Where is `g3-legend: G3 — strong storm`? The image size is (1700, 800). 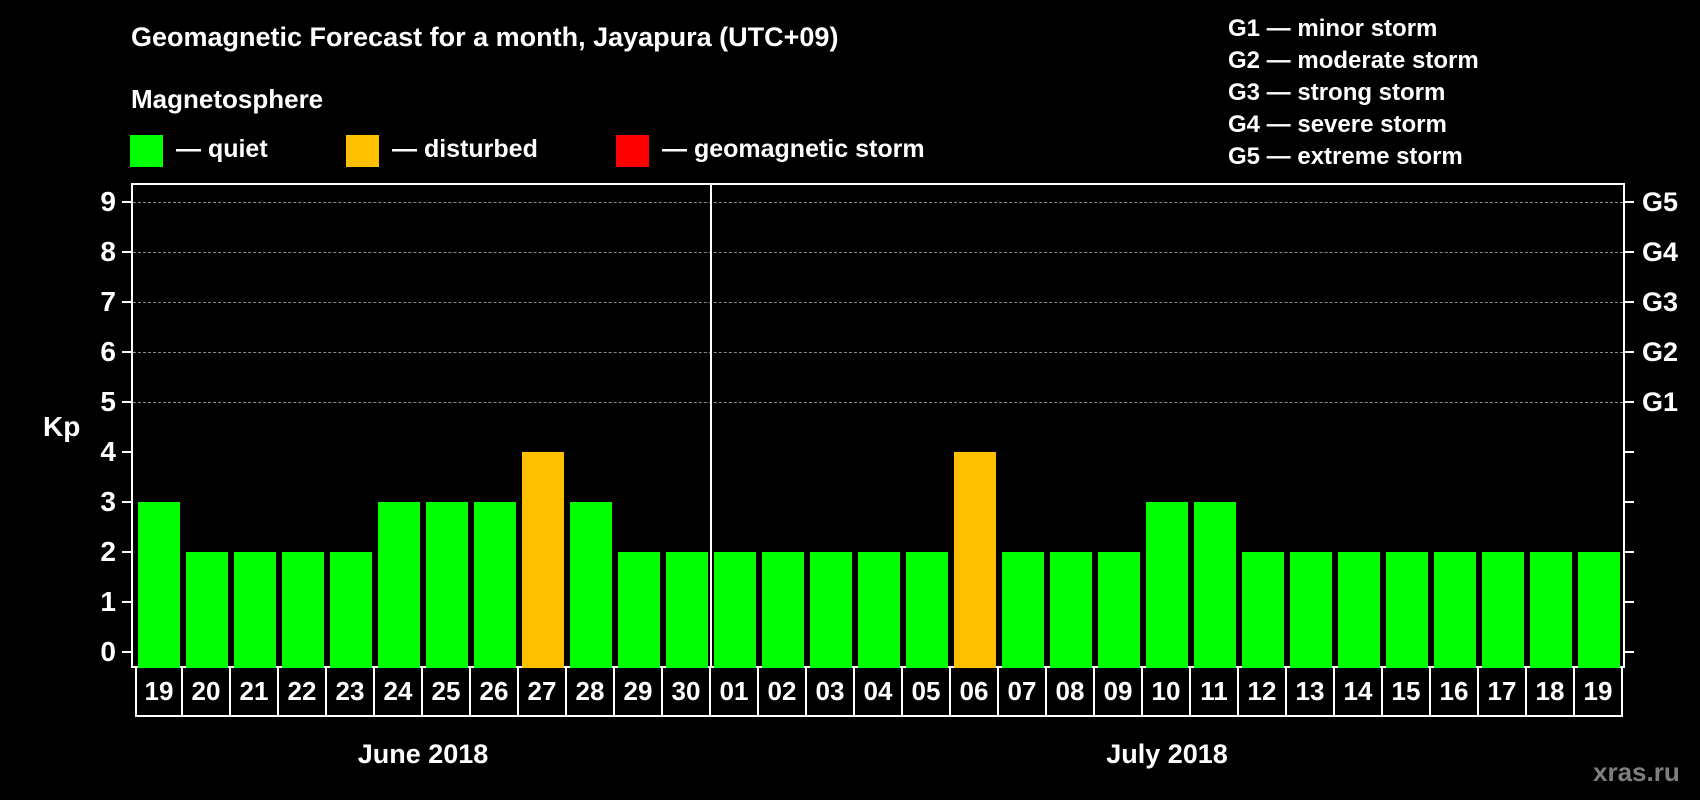 g3-legend: G3 — strong storm is located at coordinates (1337, 92).